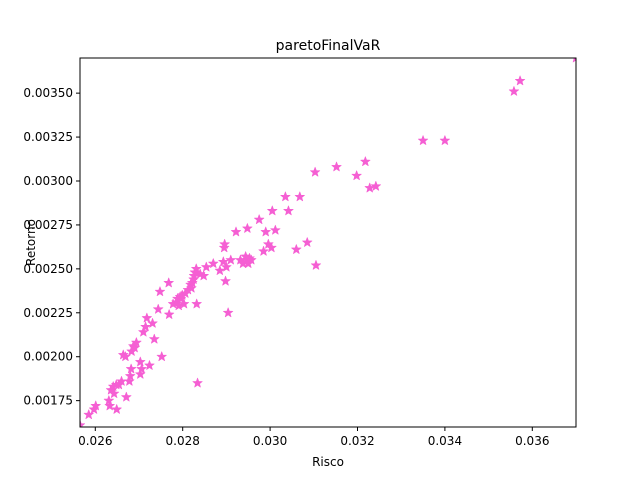  What do you see at coordinates (270, 441) in the screenshot?
I see `x-tick-label: 0.030` at bounding box center [270, 441].